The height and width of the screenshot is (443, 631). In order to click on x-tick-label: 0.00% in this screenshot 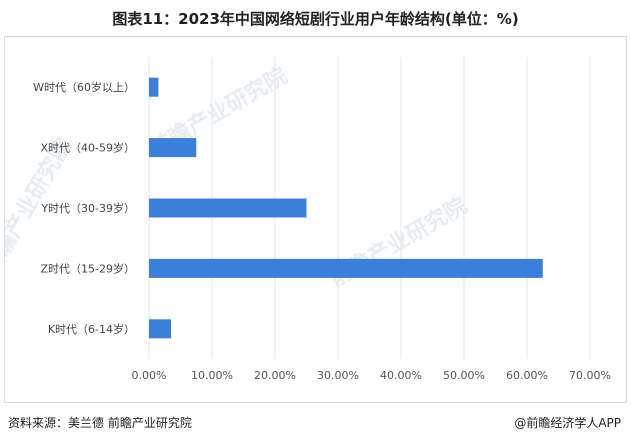, I will do `click(149, 375)`.